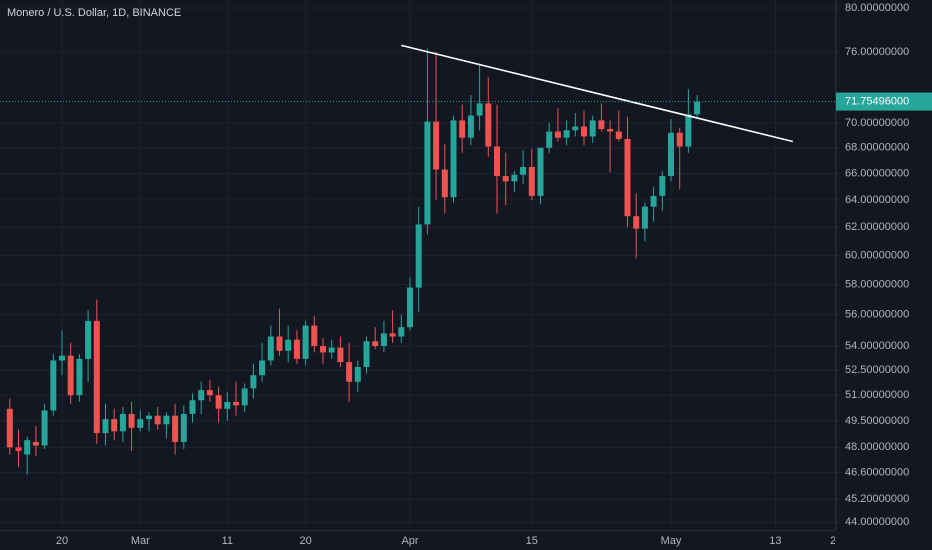 This screenshot has width=932, height=550. Describe the element at coordinates (877, 473) in the screenshot. I see `y-tick-label: 46.60000000` at that location.